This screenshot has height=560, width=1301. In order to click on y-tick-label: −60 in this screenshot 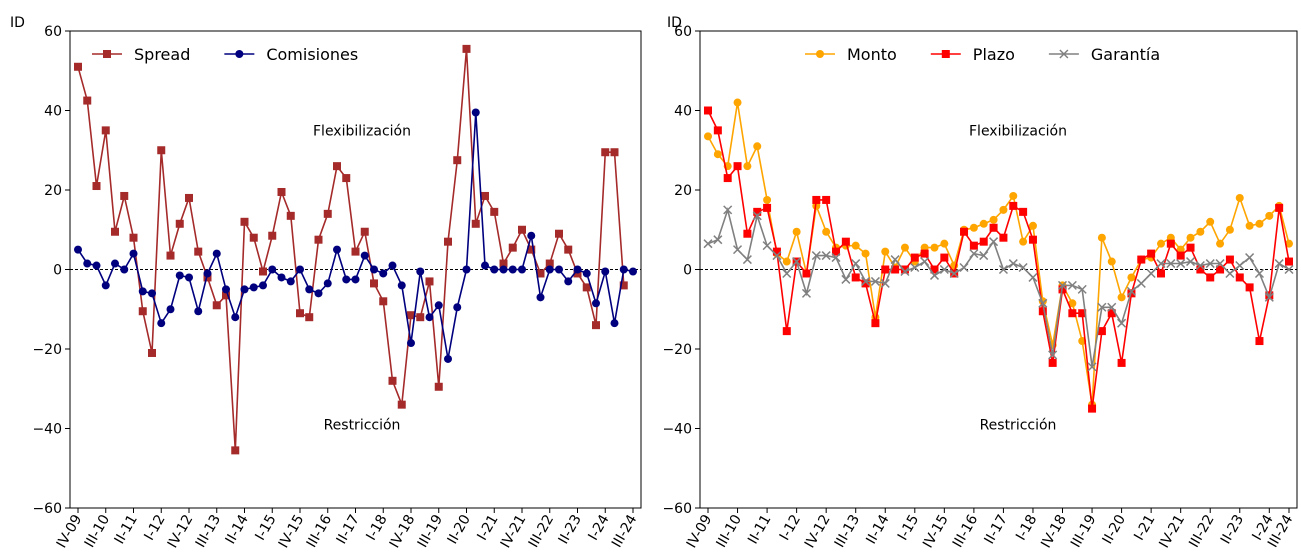, I will do `click(47, 509)`.